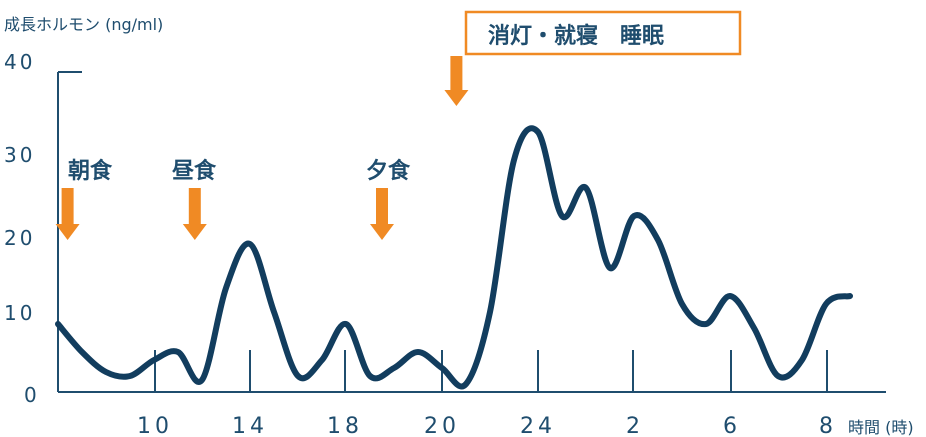 The height and width of the screenshot is (437, 926). I want to click on sleep-arrow-shaft, so click(456, 73).